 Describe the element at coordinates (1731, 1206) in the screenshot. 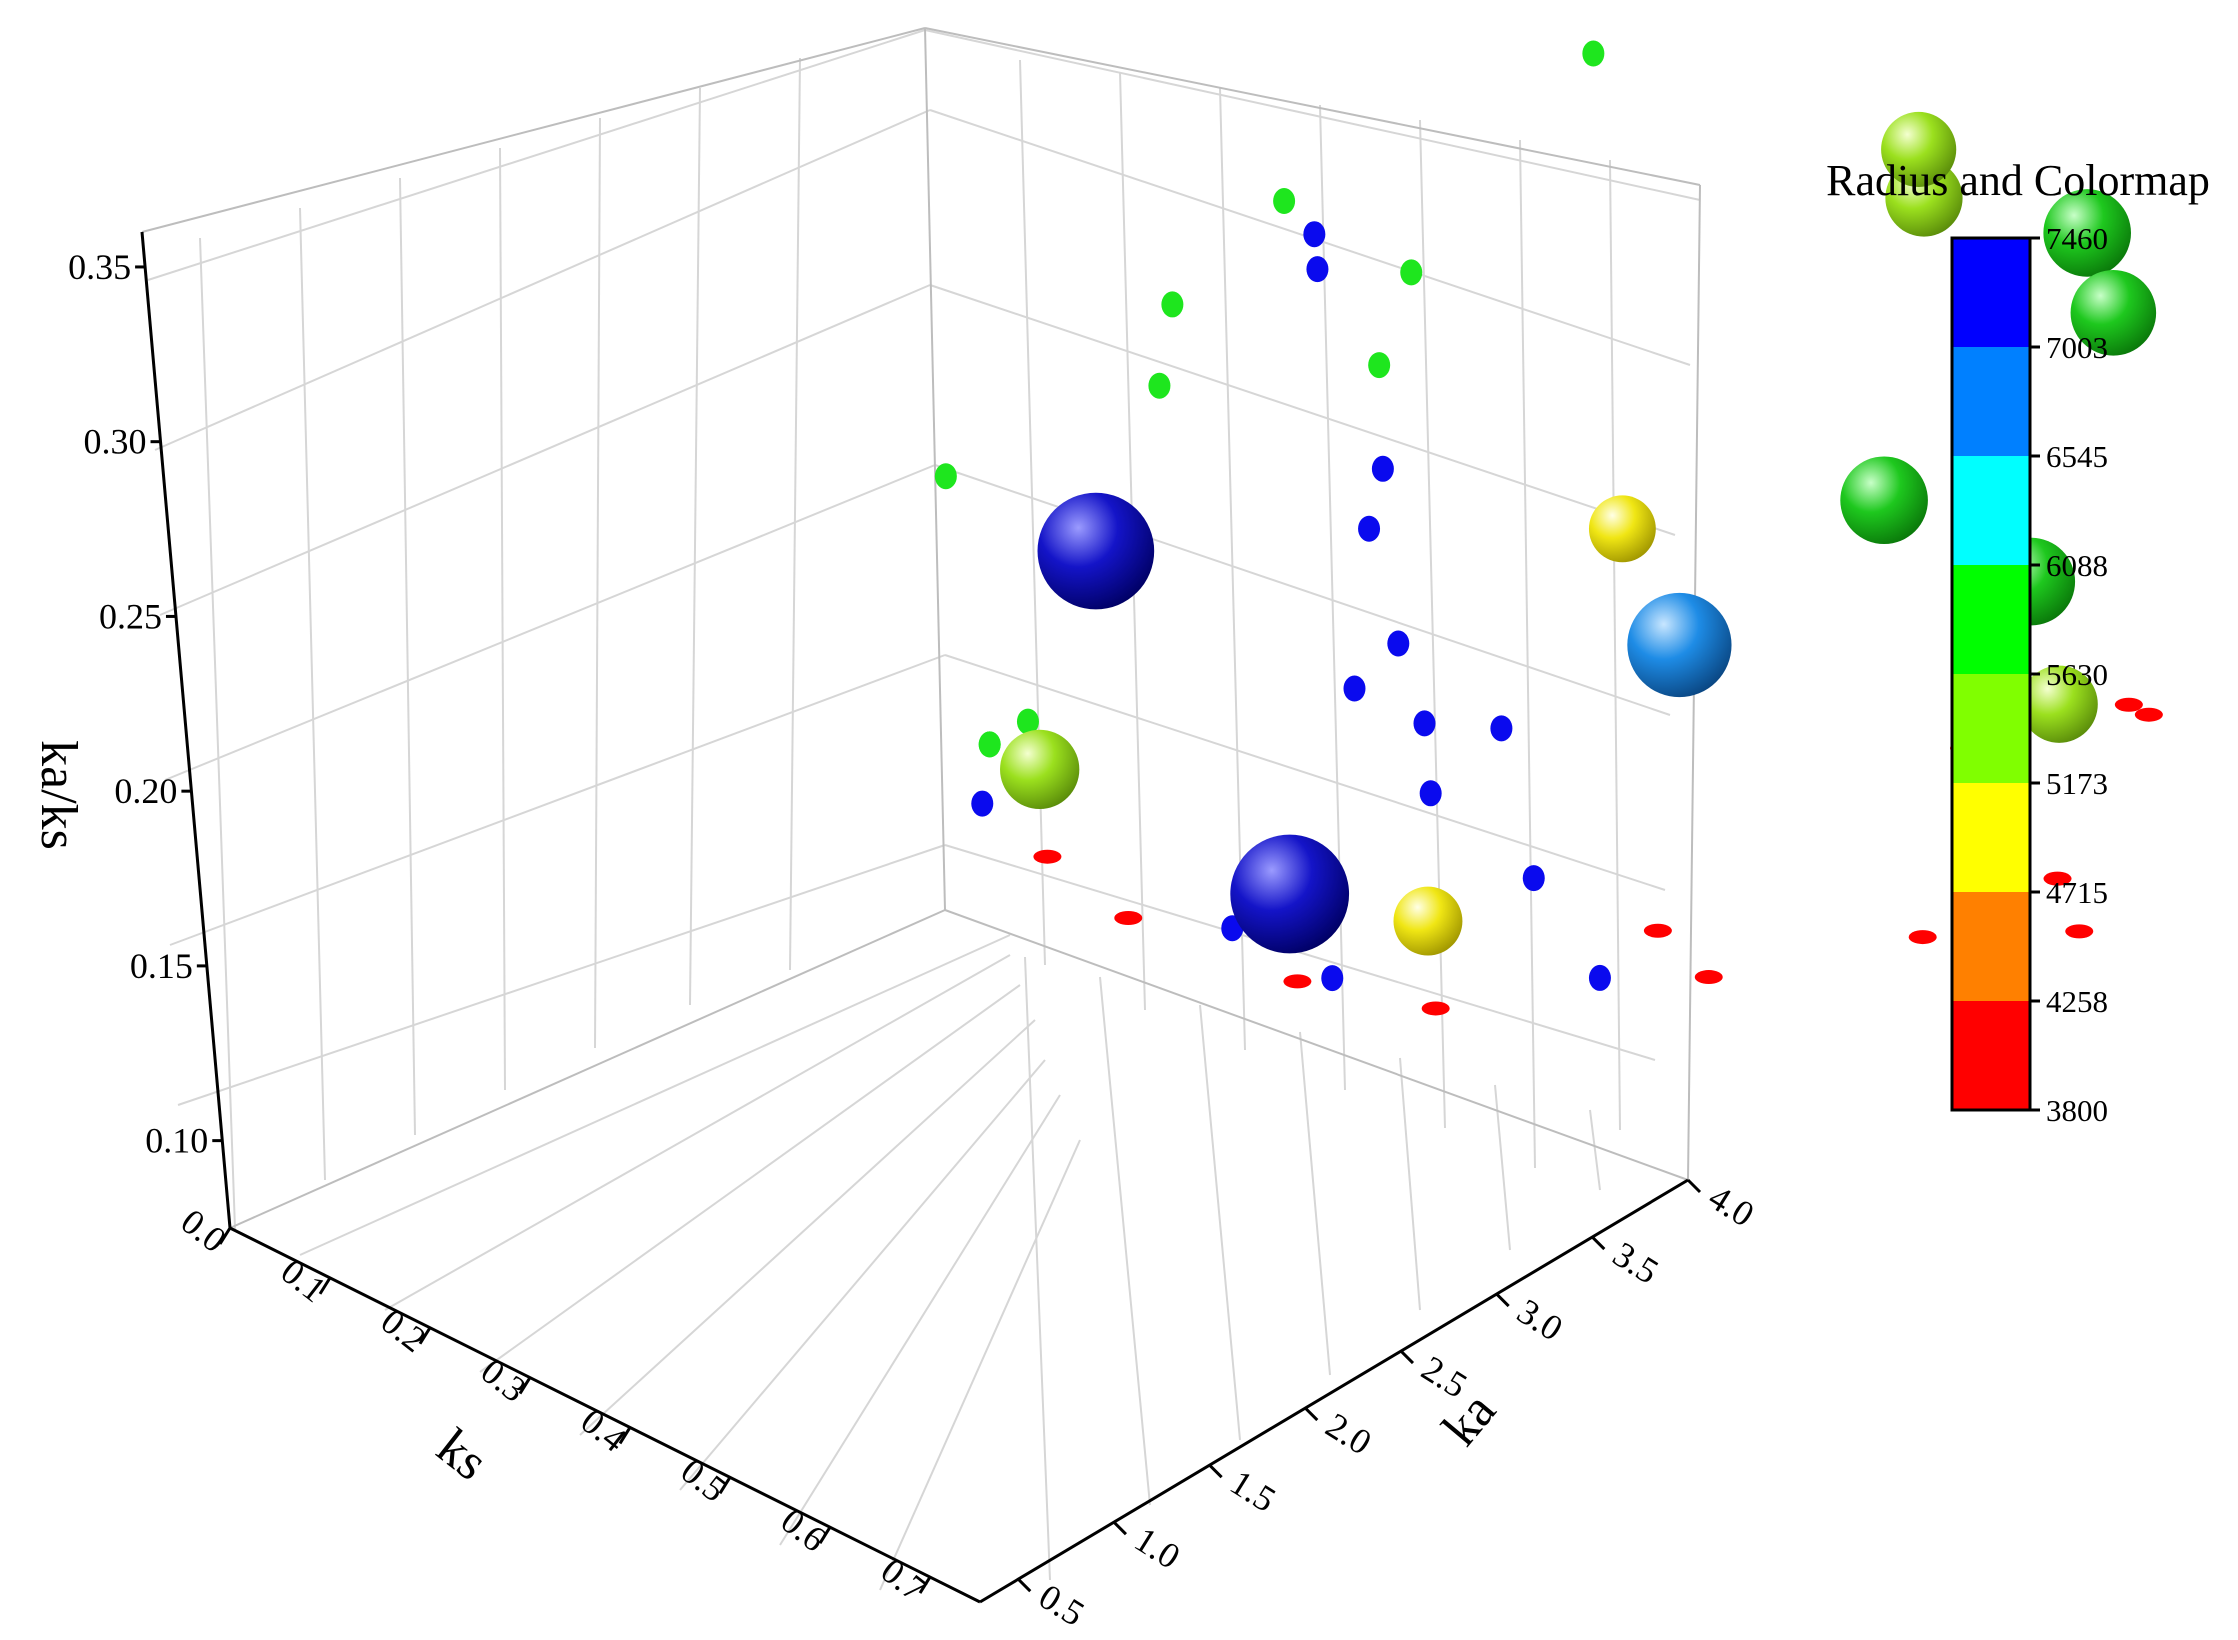

I see `ka-tick-label: 4.0` at that location.